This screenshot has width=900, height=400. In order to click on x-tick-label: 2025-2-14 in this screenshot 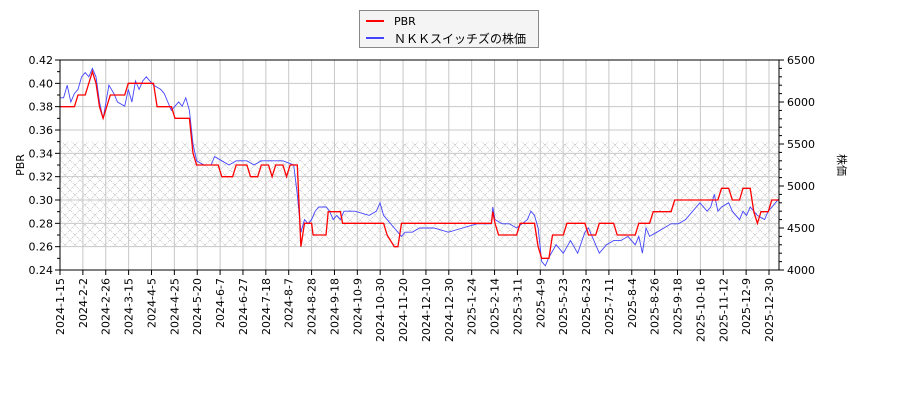, I will do `click(495, 306)`.